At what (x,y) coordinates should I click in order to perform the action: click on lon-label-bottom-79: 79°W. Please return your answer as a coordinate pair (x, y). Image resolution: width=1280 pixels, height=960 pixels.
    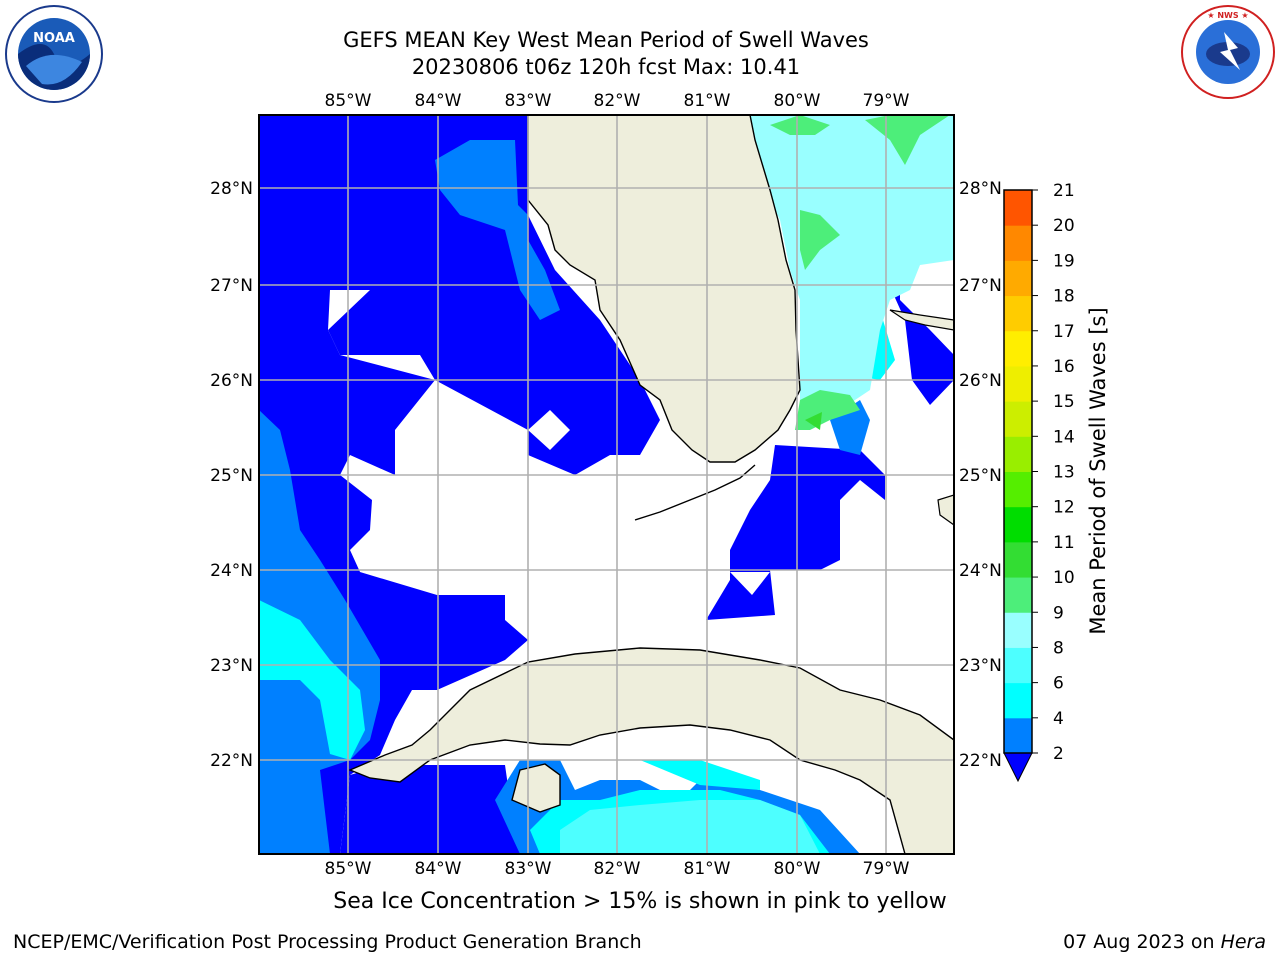
    Looking at the image, I should click on (886, 869).